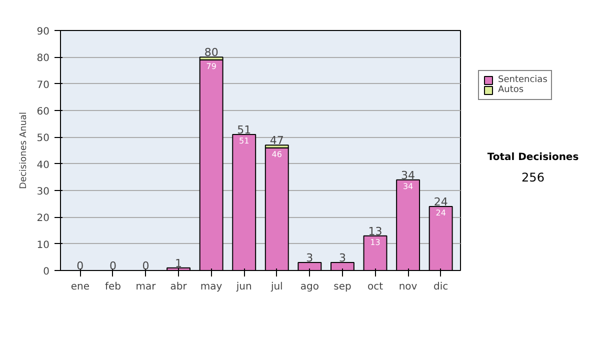 The height and width of the screenshot is (340, 600). What do you see at coordinates (43, 218) in the screenshot?
I see `y-tick-label: 20` at bounding box center [43, 218].